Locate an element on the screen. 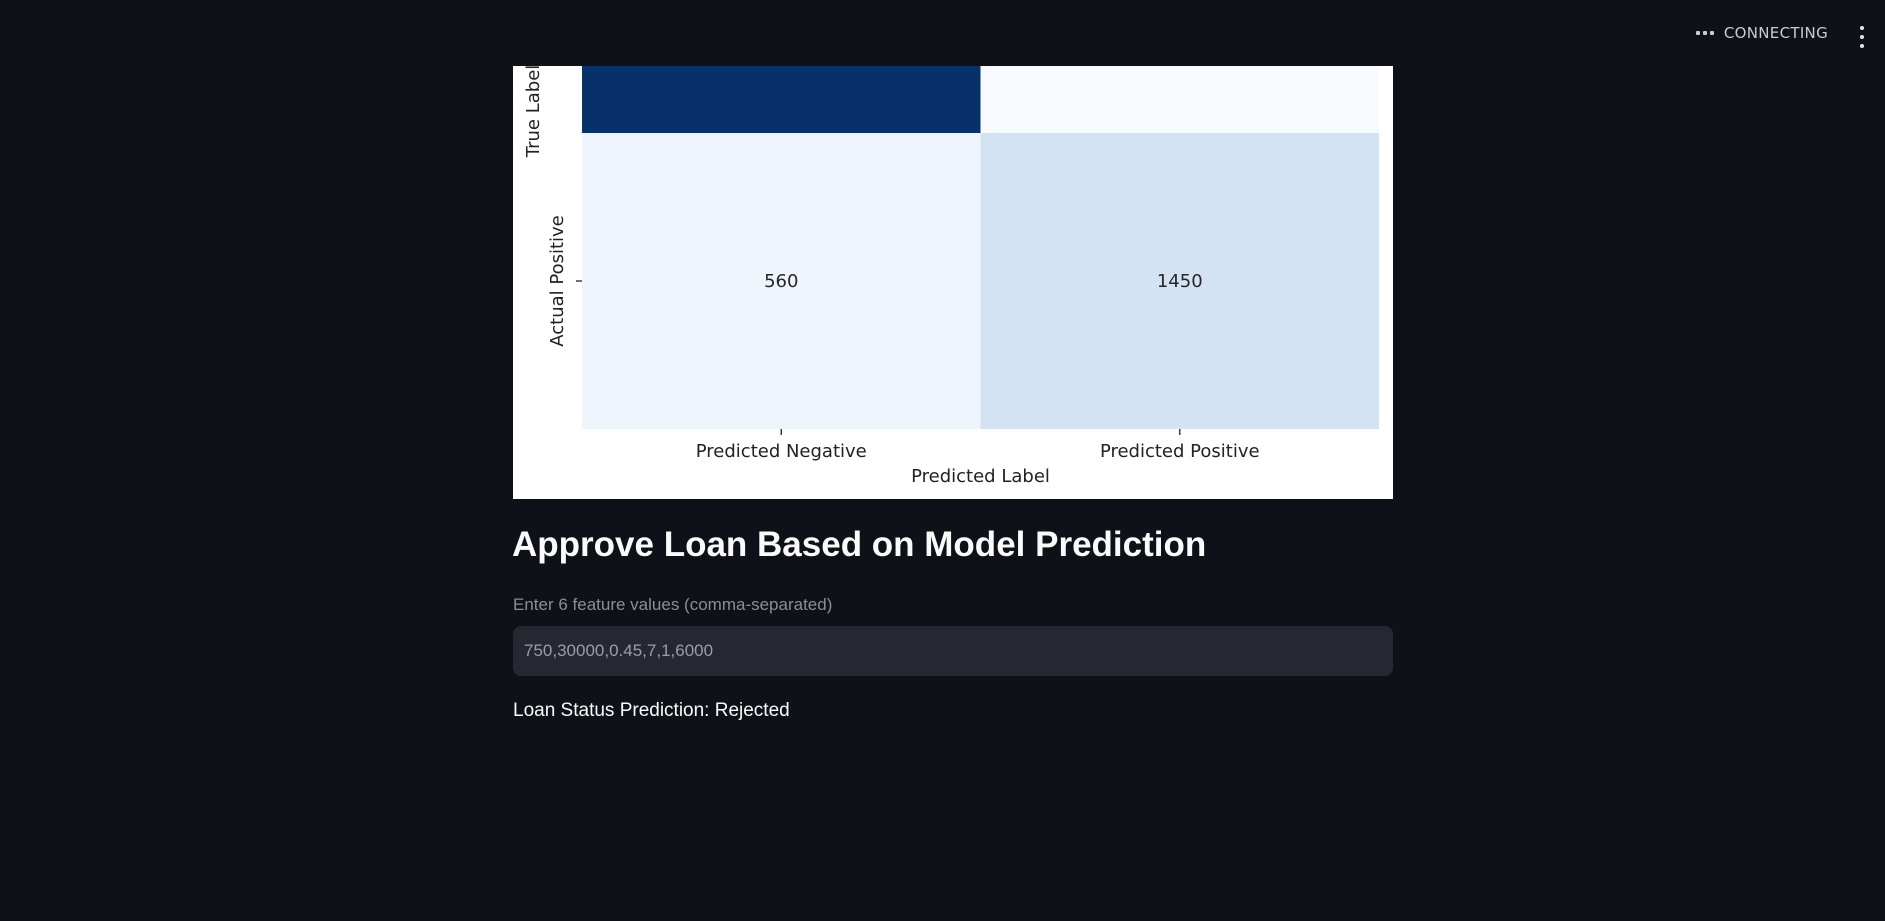 This screenshot has width=1885, height=921. feature-input-label: Enter 6 feature values (comma-separated) is located at coordinates (673, 604).